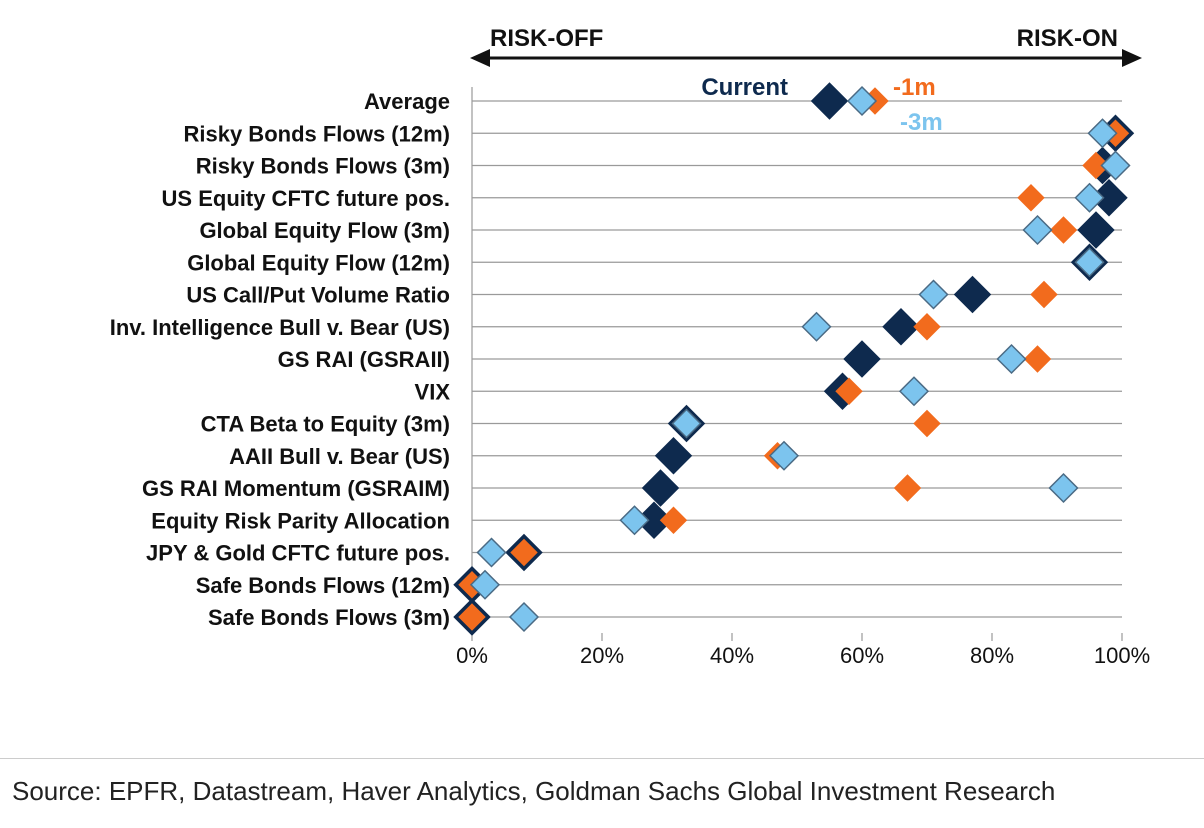 This screenshot has height=828, width=1204. Describe the element at coordinates (339, 456) in the screenshot. I see `category-label: AAII Bull v. Bear (US)` at that location.